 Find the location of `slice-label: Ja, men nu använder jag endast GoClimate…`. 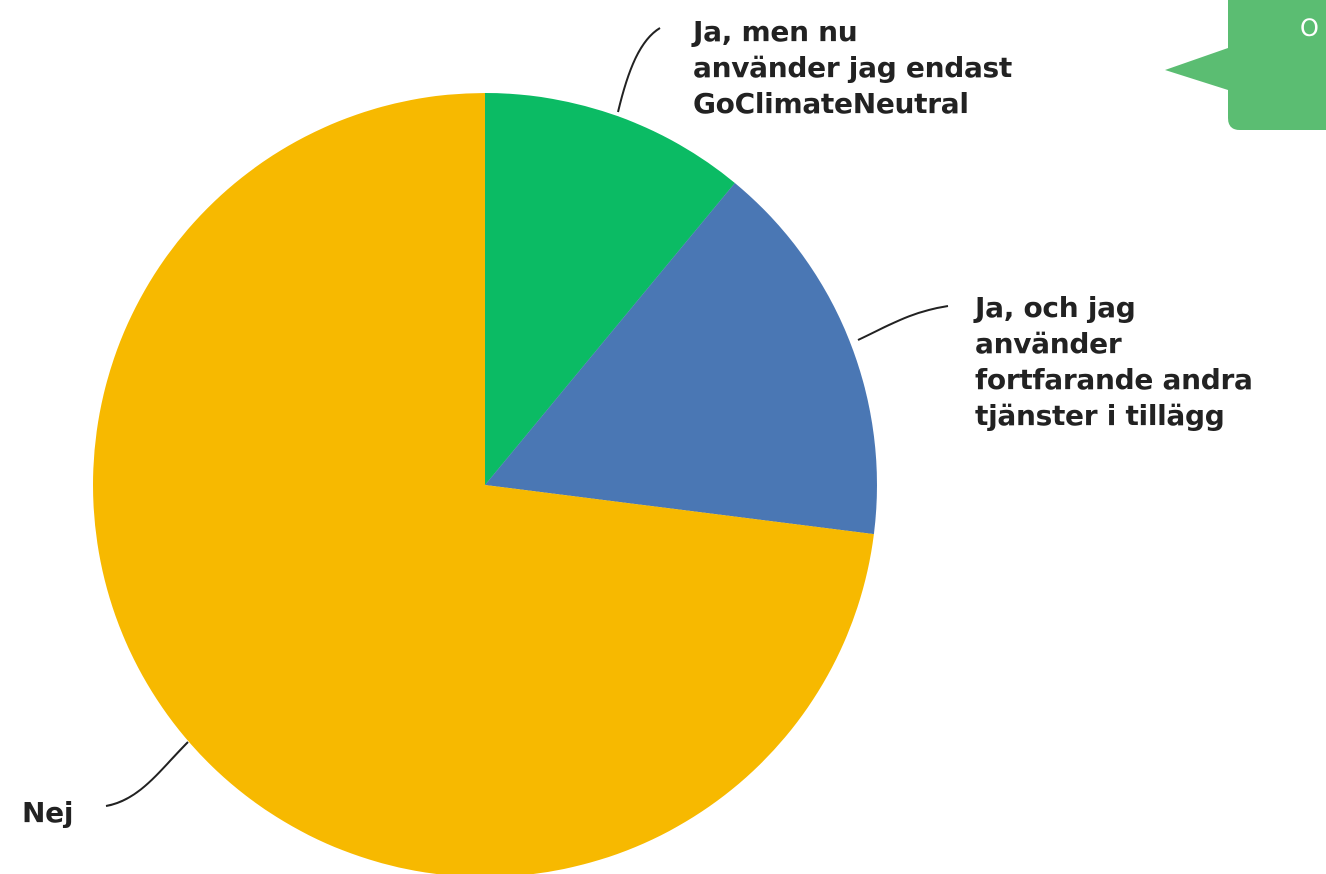

slice-label: Ja, men nu använder jag endast GoClimate… is located at coordinates (852, 67).